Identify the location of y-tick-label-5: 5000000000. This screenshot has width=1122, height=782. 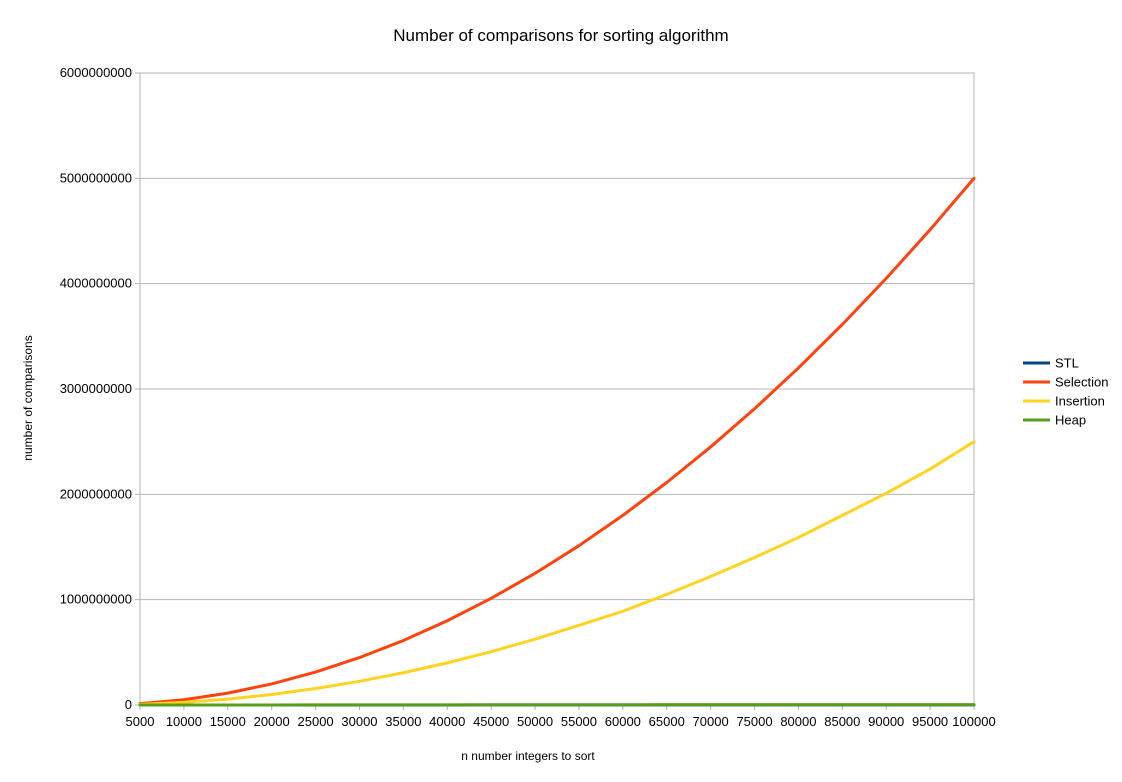
(96, 177).